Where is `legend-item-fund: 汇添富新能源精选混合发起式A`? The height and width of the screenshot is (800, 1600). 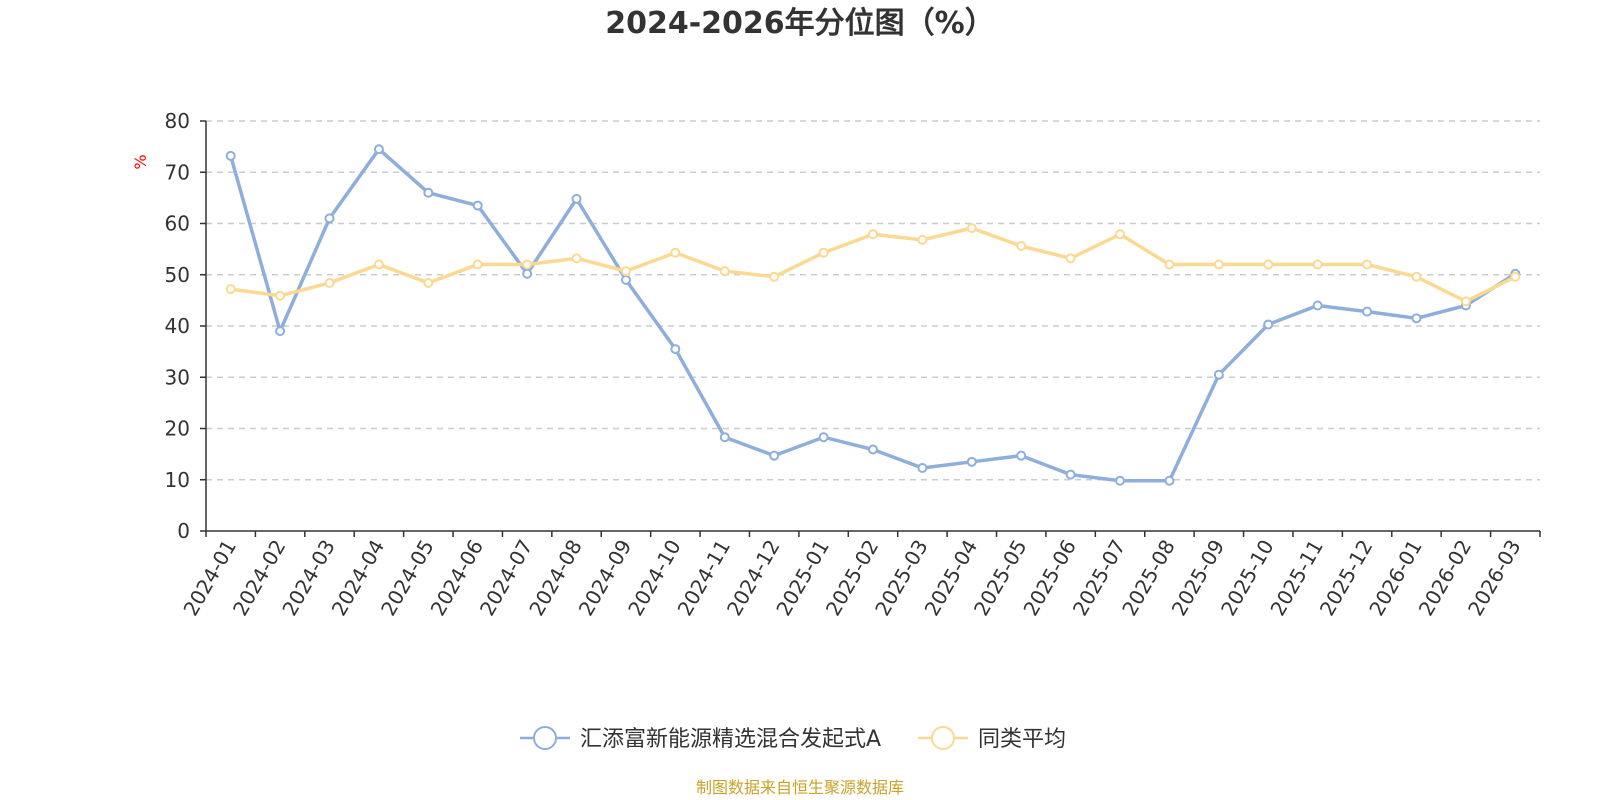 legend-item-fund: 汇添富新能源精选混合发起式A is located at coordinates (700, 739).